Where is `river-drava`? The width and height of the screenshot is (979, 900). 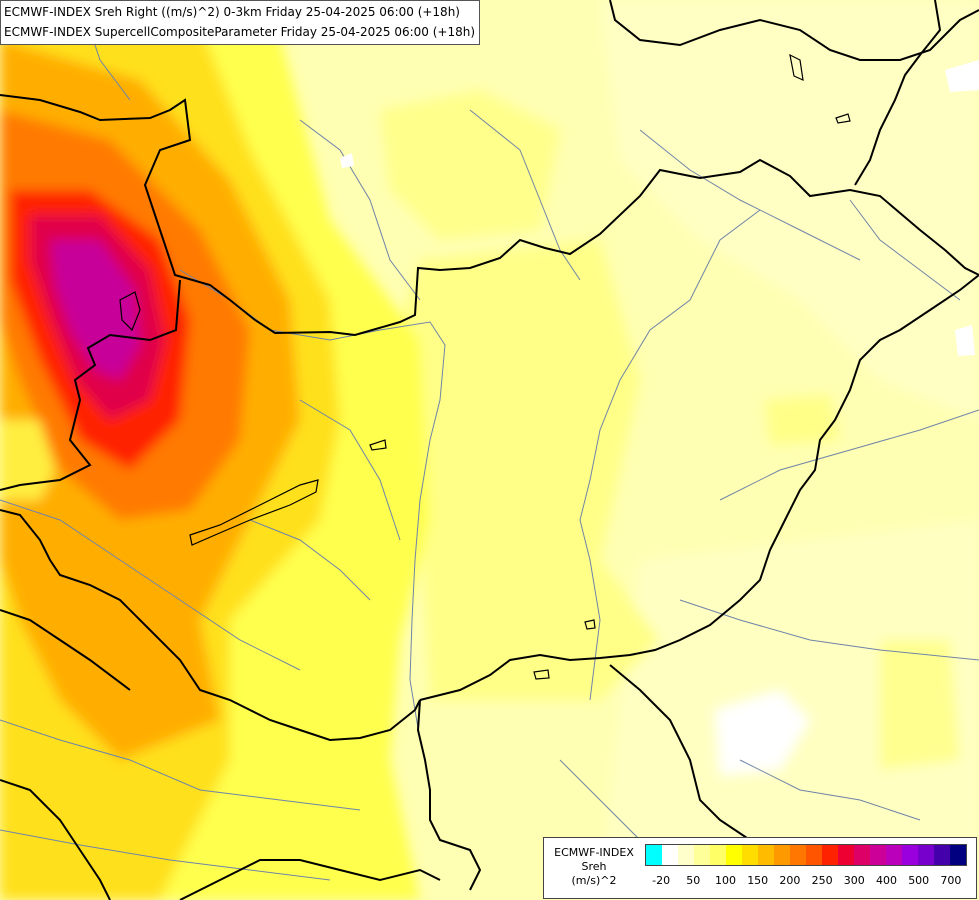
river-drava is located at coordinates (180, 765).